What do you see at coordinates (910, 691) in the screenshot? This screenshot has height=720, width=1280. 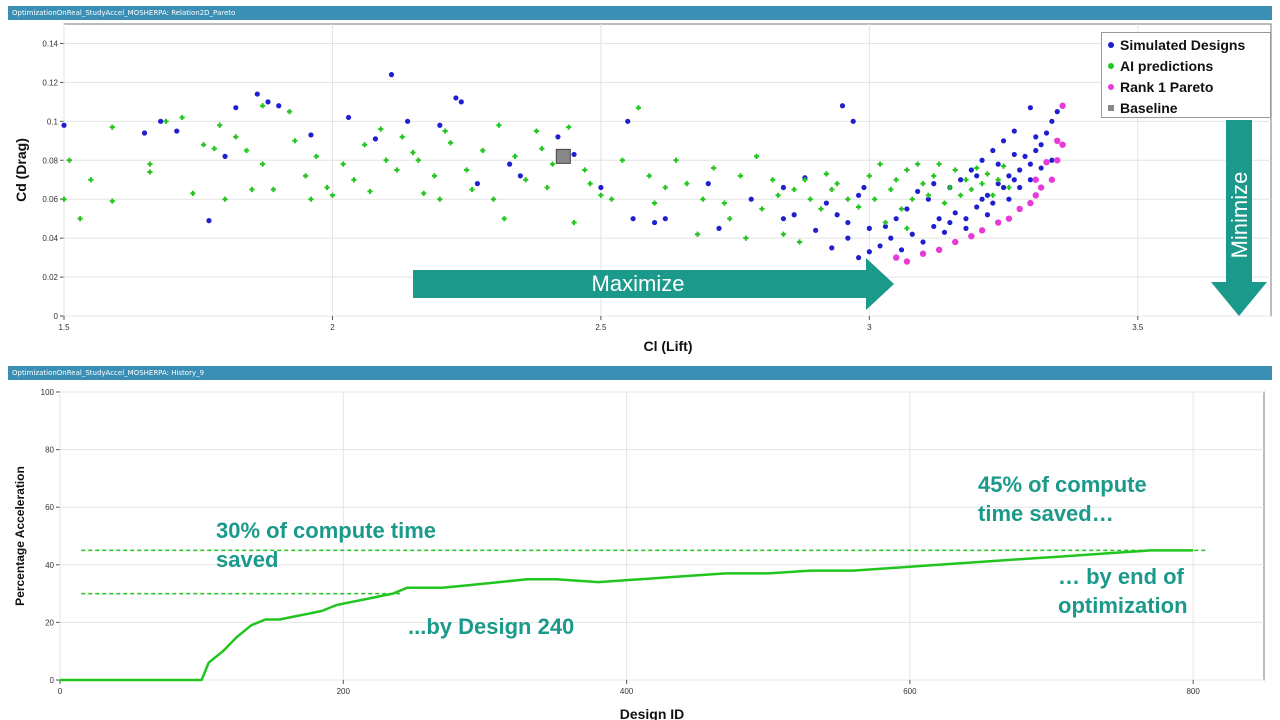 I see `x-tick-label: 600` at bounding box center [910, 691].